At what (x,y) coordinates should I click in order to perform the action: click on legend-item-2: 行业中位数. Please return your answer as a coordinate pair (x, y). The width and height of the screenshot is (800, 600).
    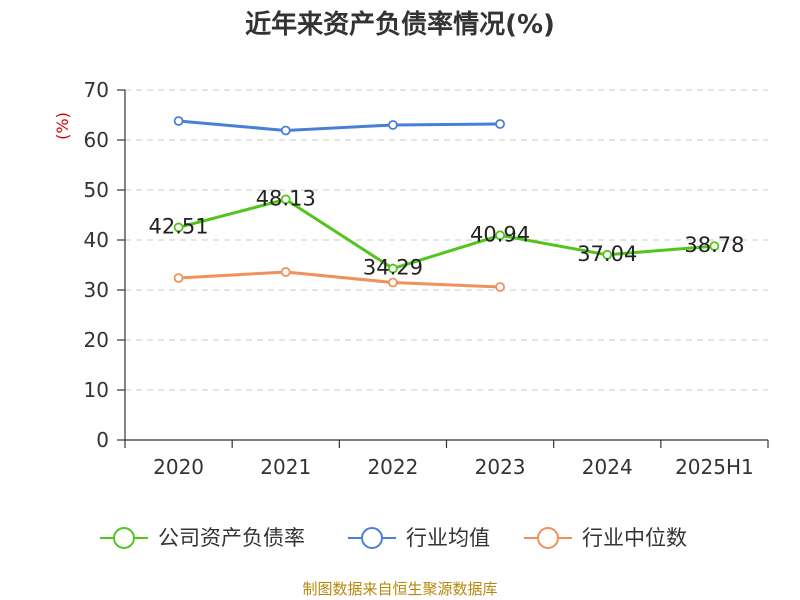
    Looking at the image, I should click on (605, 538).